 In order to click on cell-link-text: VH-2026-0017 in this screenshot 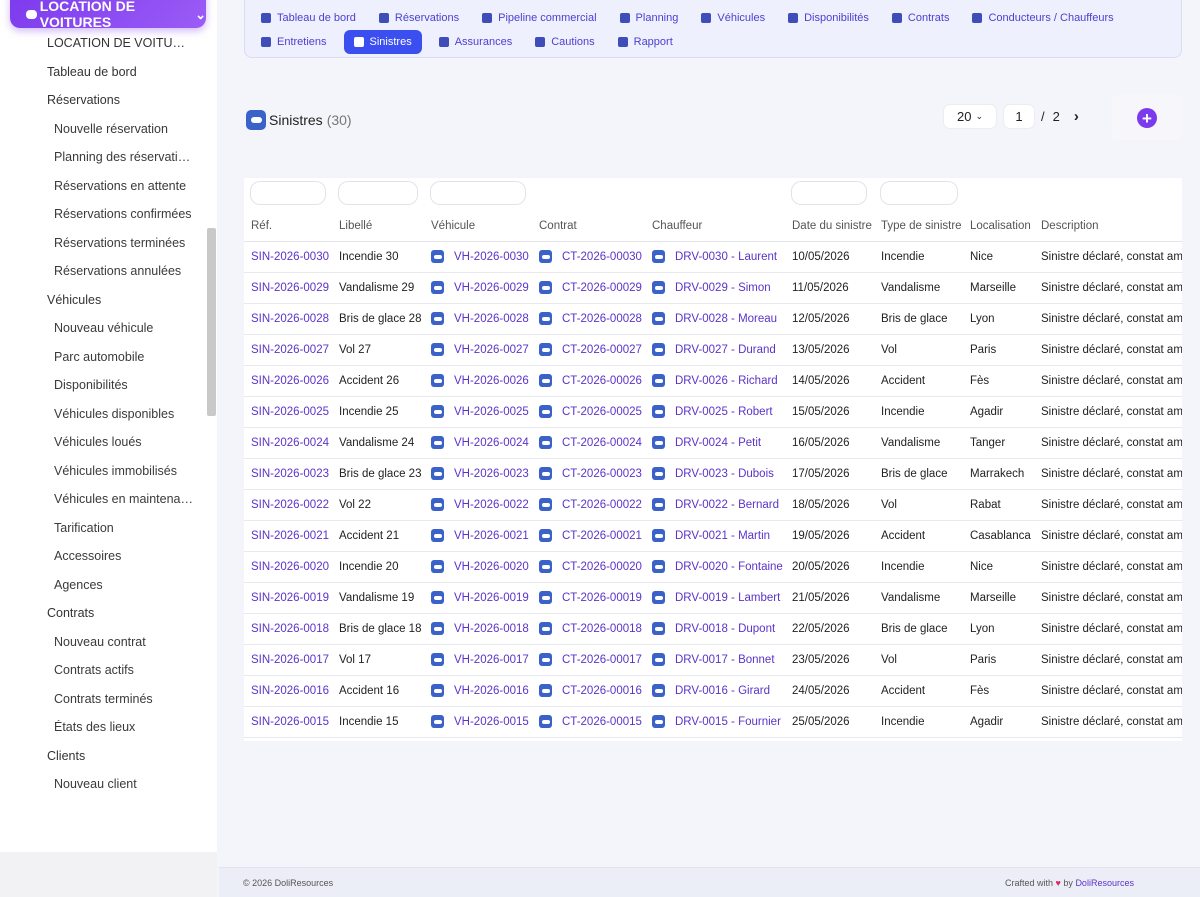, I will do `click(491, 659)`.